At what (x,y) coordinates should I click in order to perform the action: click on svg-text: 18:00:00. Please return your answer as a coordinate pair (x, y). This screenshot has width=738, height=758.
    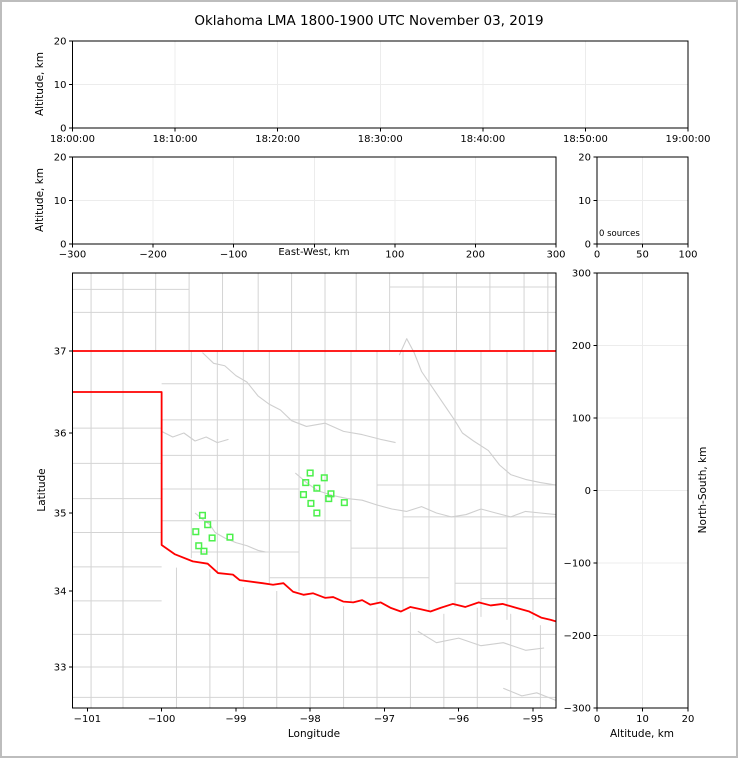
    Looking at the image, I should click on (72, 139).